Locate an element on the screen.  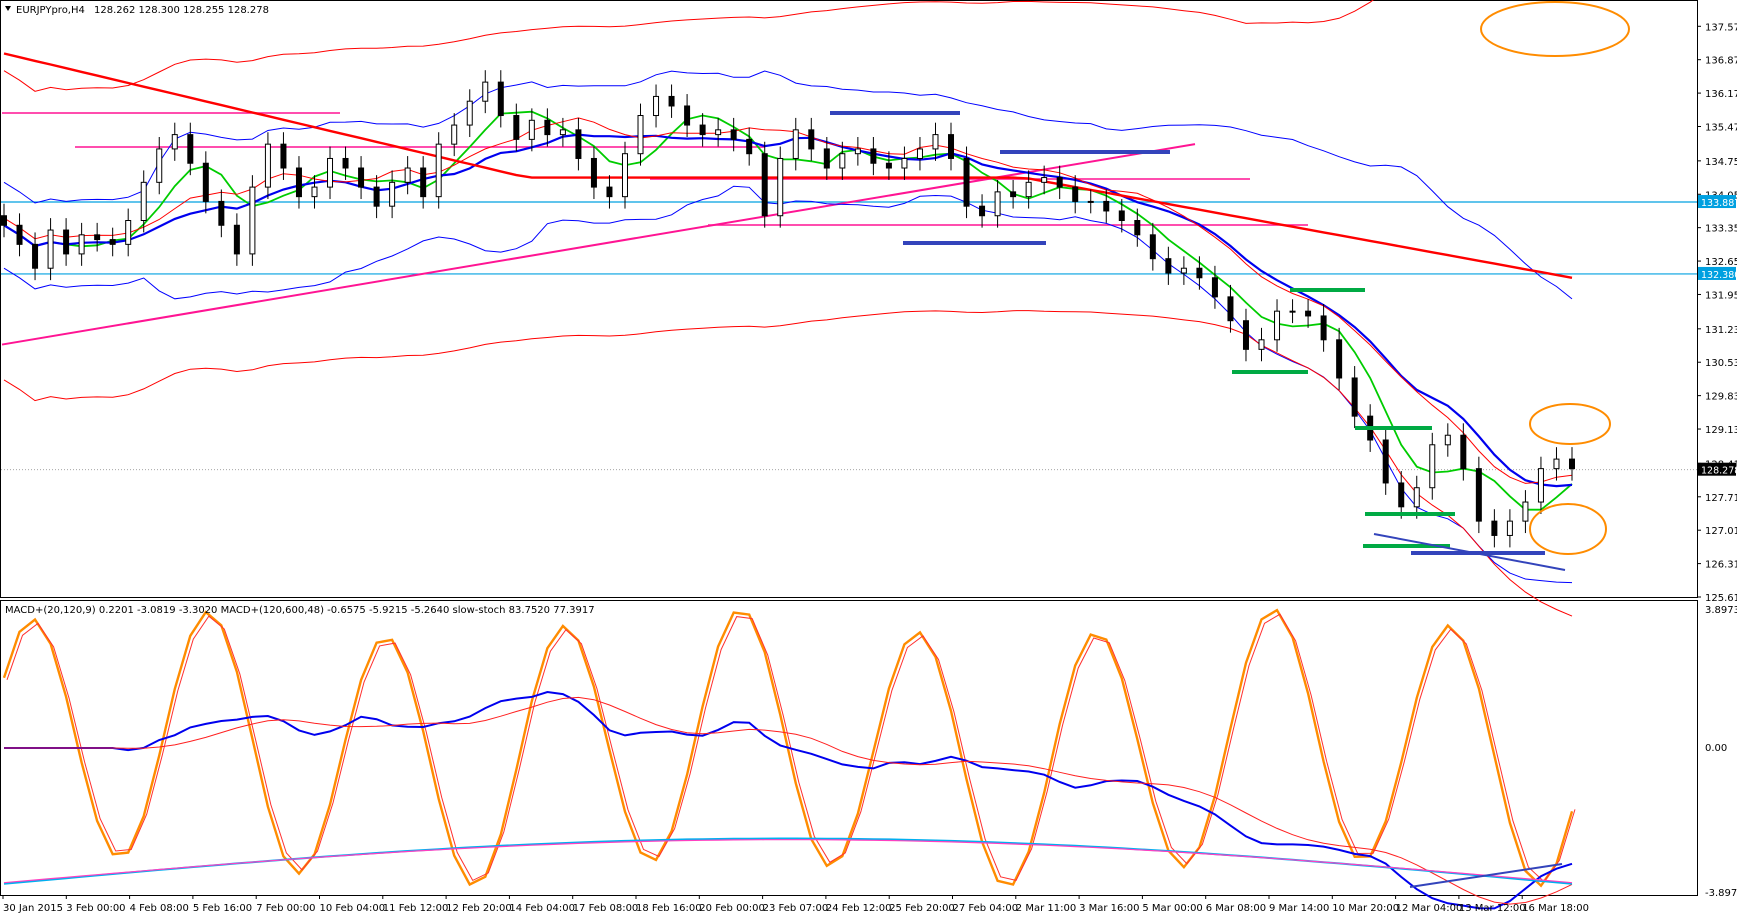
price-tag-label: 132.380 is located at coordinates (1719, 275).